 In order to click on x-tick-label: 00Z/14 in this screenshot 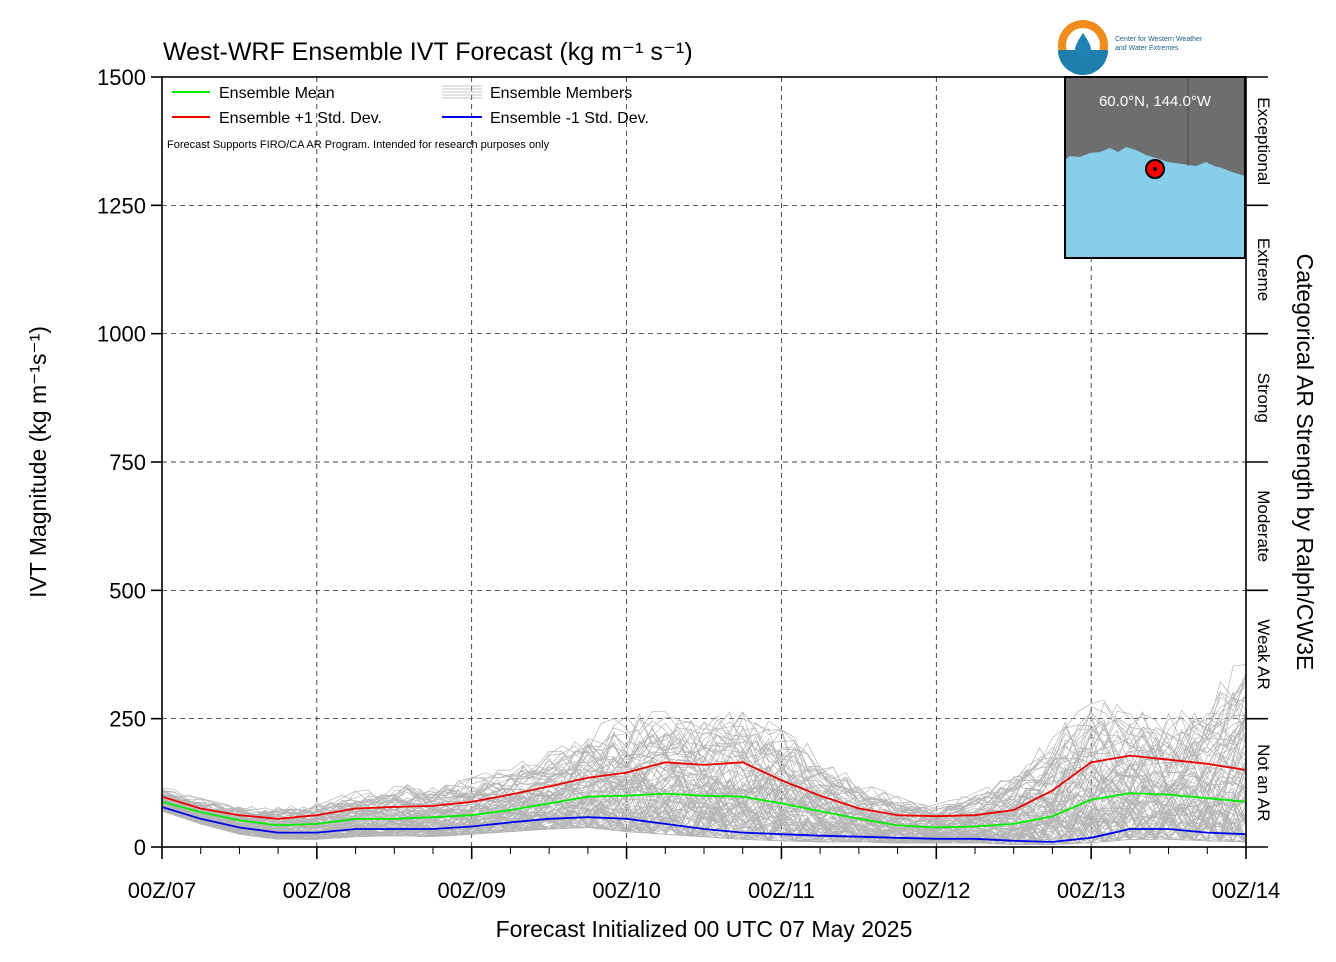, I will do `click(1246, 890)`.